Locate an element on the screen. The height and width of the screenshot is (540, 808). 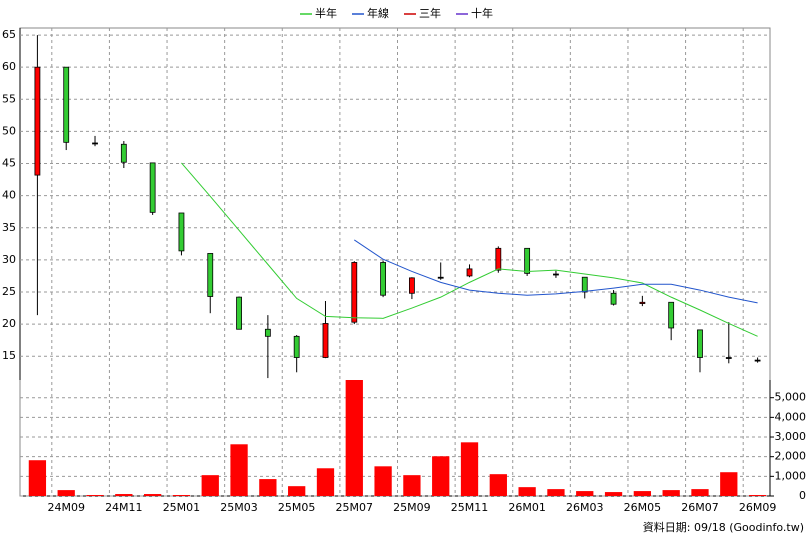
x-tick-label: 25M05 is located at coordinates (297, 507).